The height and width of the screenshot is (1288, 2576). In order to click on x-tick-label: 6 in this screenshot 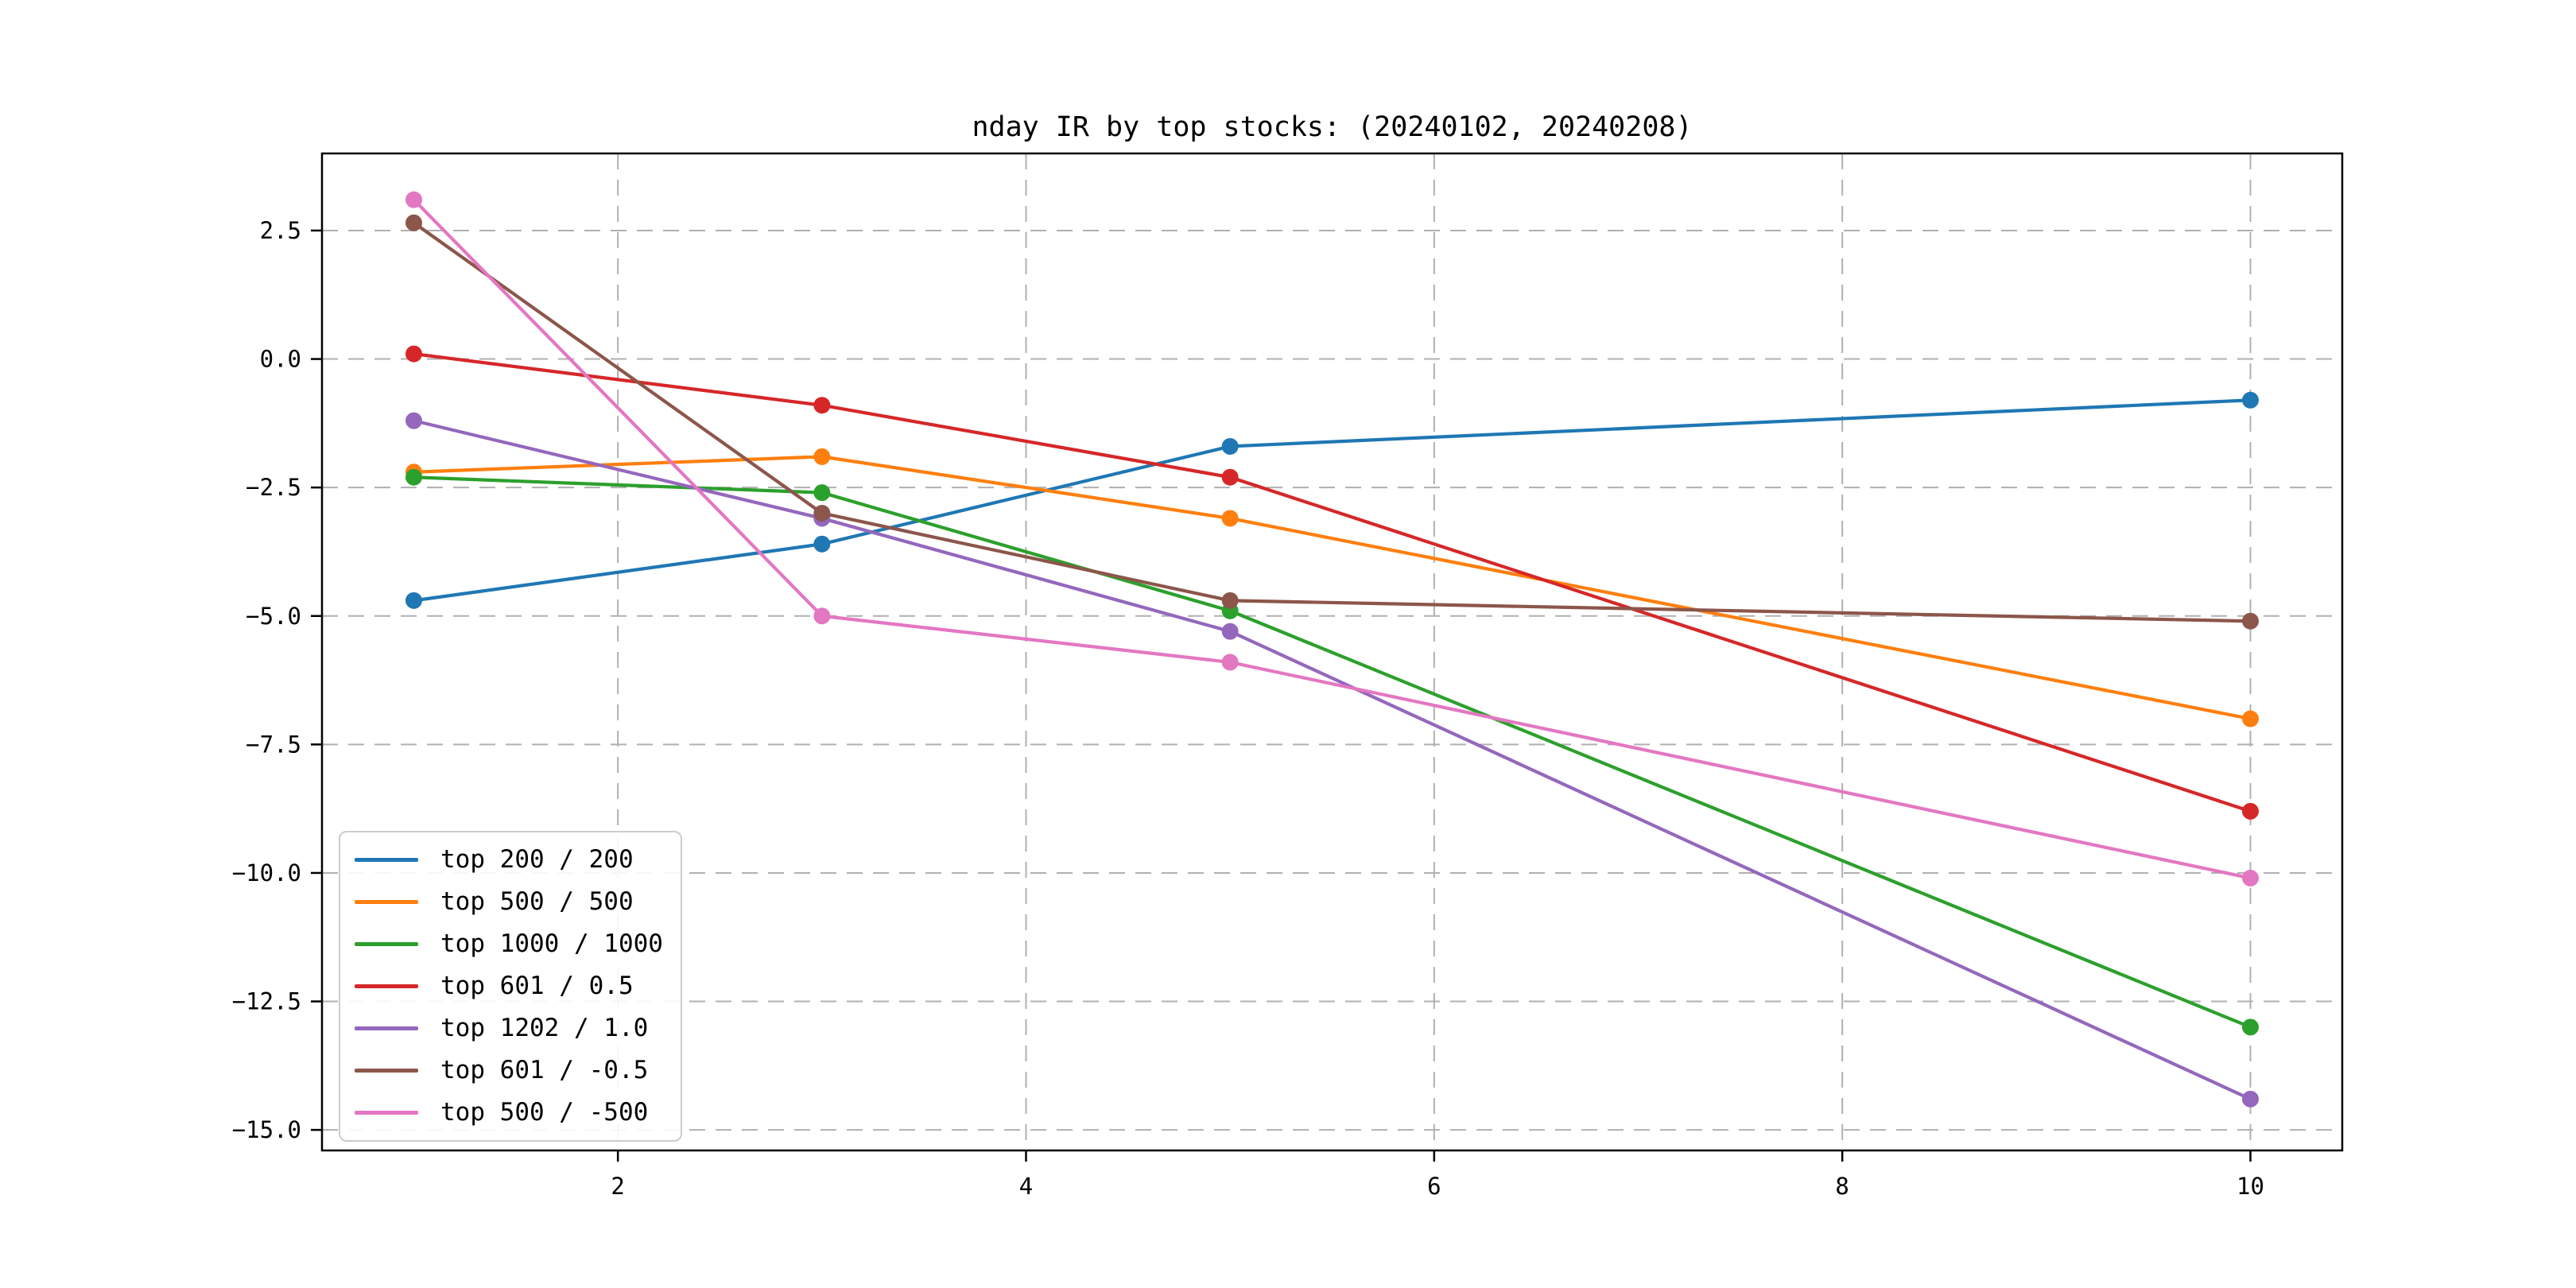, I will do `click(1434, 1186)`.